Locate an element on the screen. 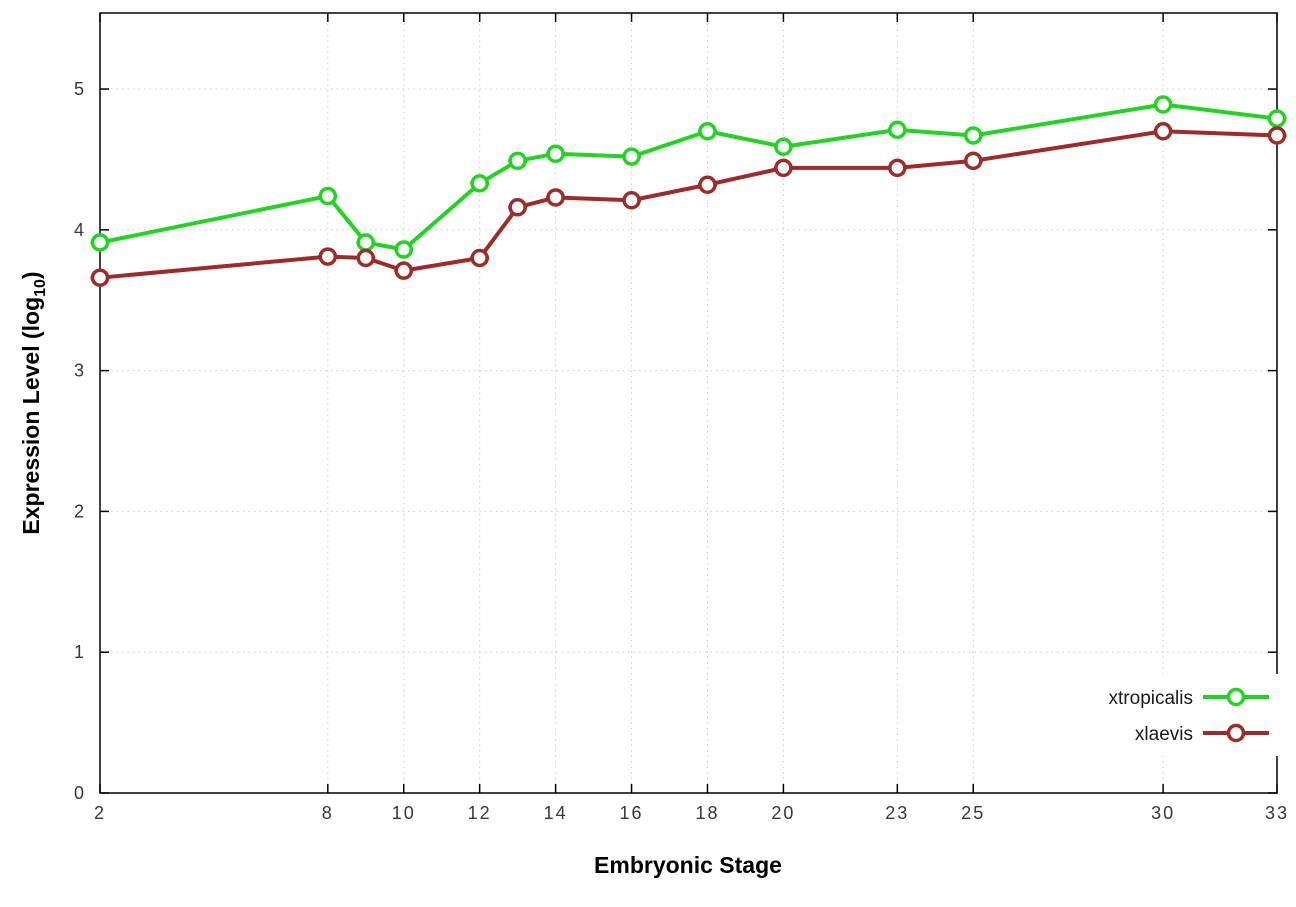 Image resolution: width=1296 pixels, height=907 pixels. x-tick-label: 30 is located at coordinates (1163, 813).